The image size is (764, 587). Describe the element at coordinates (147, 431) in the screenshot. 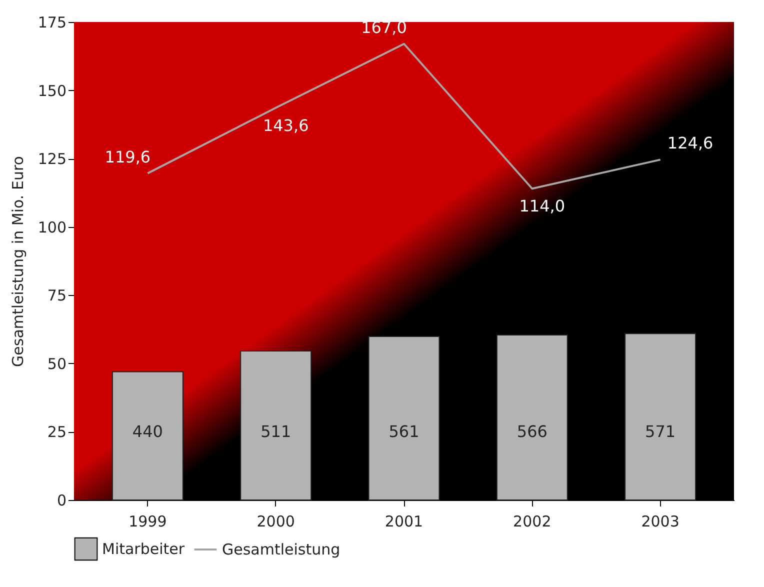

I see `data-label: 440` at that location.